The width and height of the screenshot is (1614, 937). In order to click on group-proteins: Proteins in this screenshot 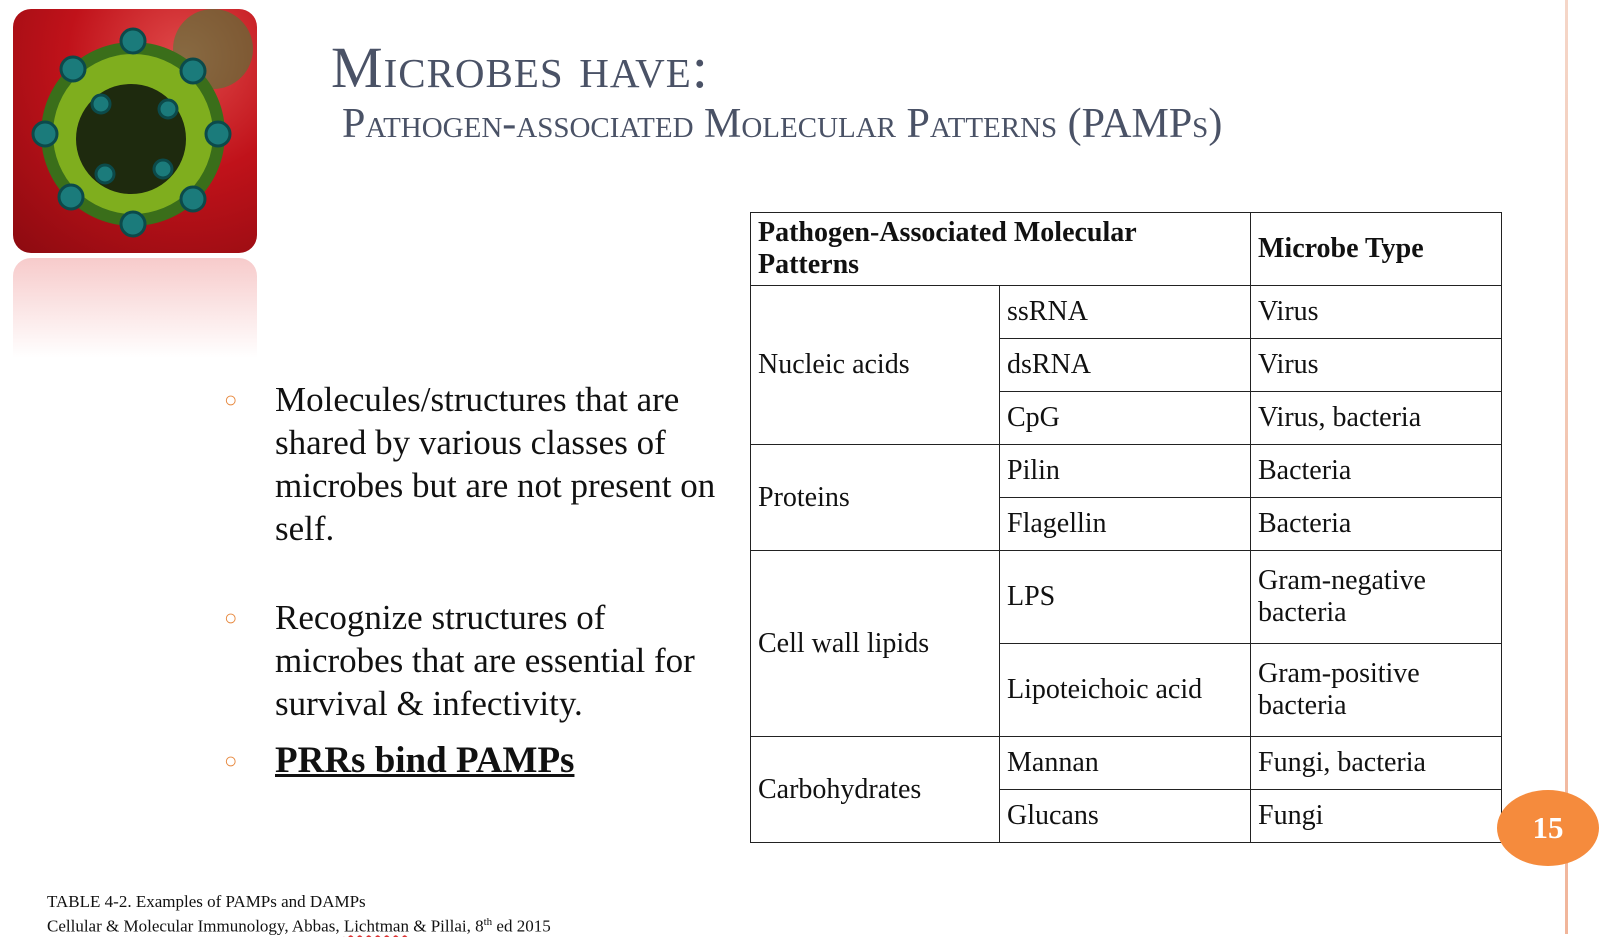, I will do `click(875, 497)`.